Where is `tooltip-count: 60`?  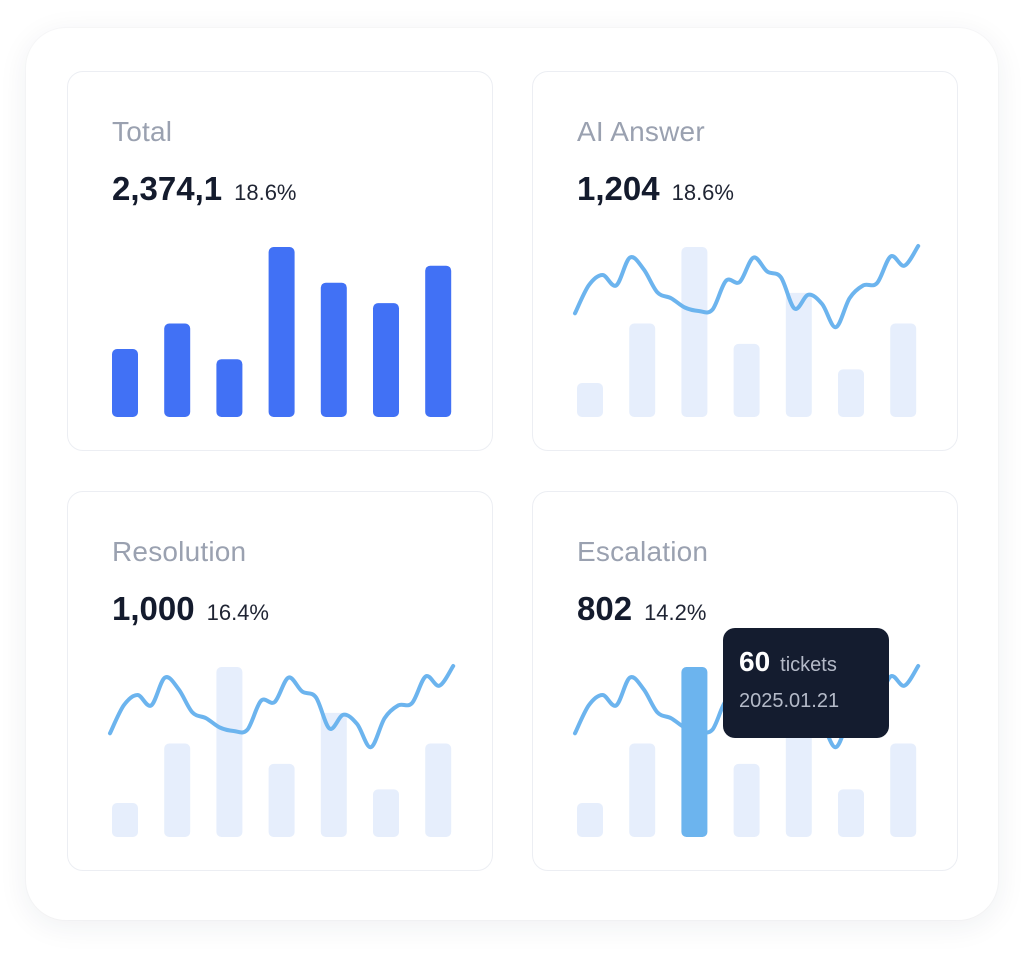
tooltip-count: 60 is located at coordinates (755, 661).